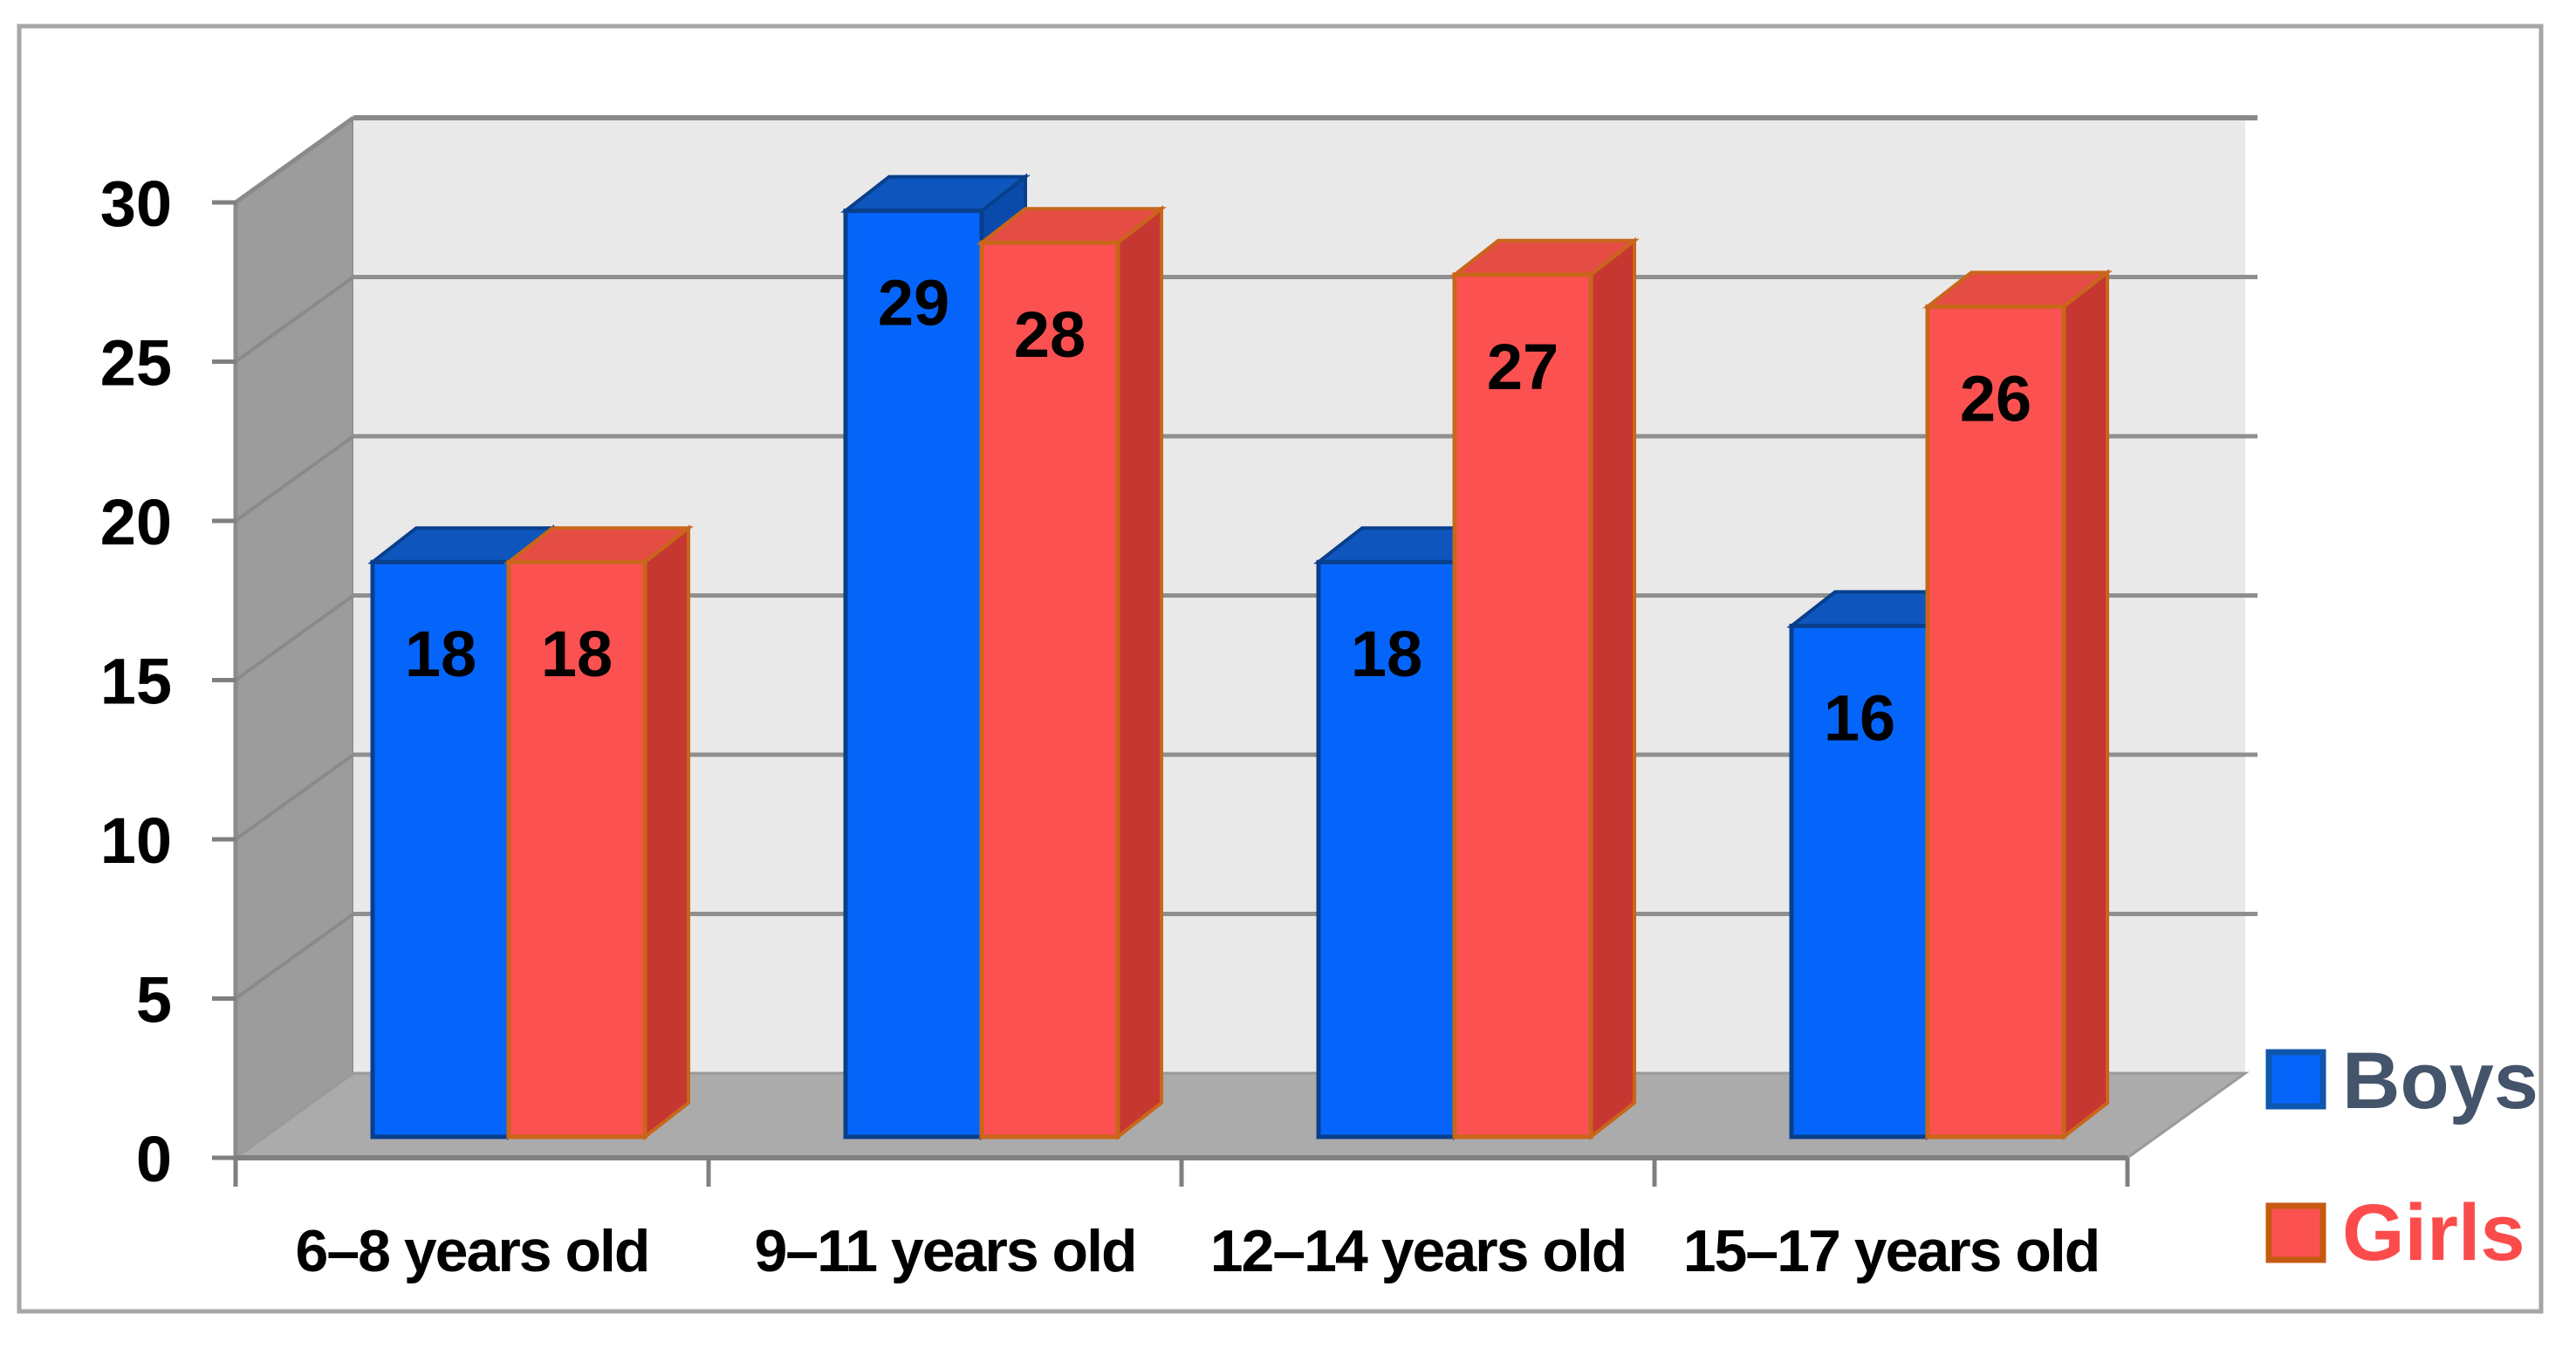 This screenshot has height=1348, width=2576. What do you see at coordinates (136, 204) in the screenshot?
I see `y-axis-label-30: 30` at bounding box center [136, 204].